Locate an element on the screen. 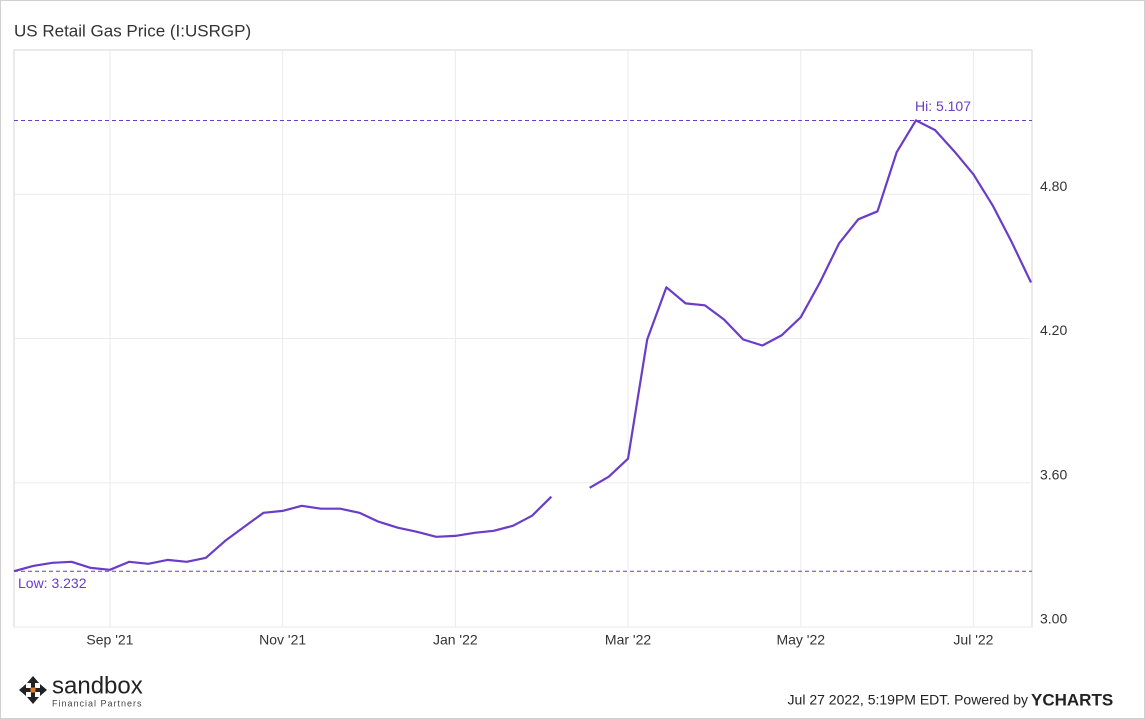 This screenshot has height=719, width=1145. chart-title: US Retail Gas Price (I:USRGP) is located at coordinates (132, 30).